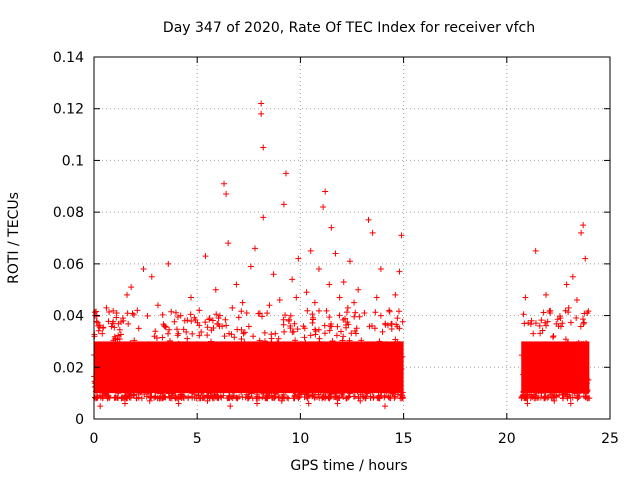 The image size is (640, 484). I want to click on y-tick-label: 0.08, so click(68, 213).